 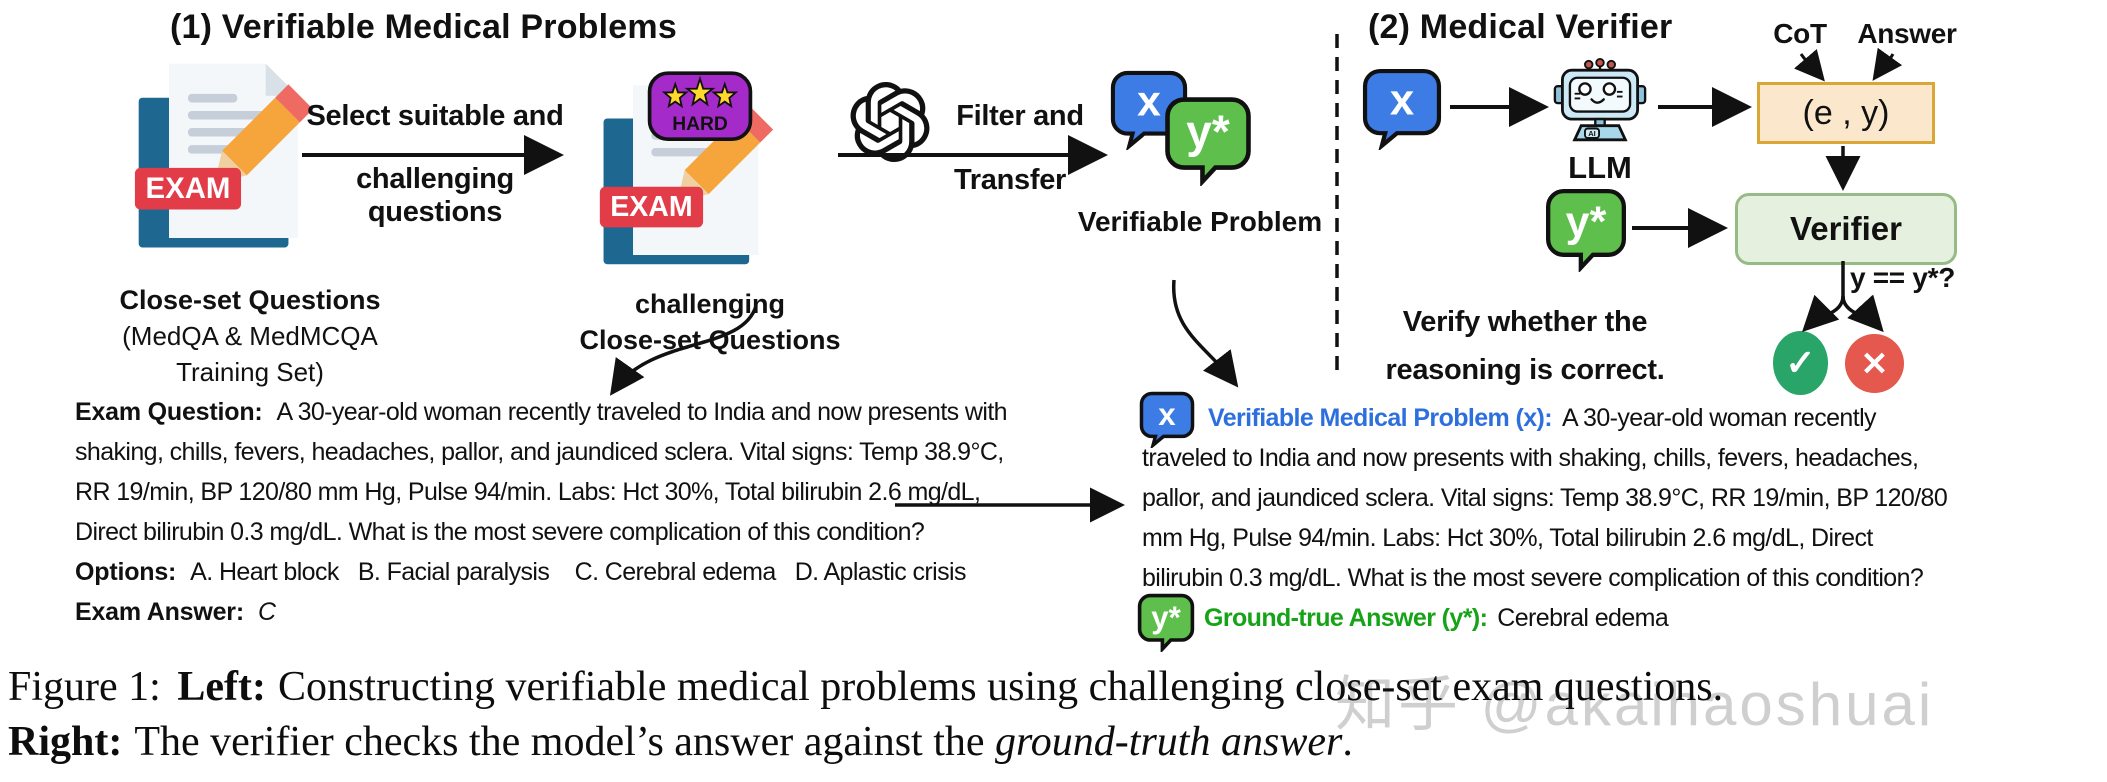 I want to click on exam-answer-value: C, so click(x=266, y=612).